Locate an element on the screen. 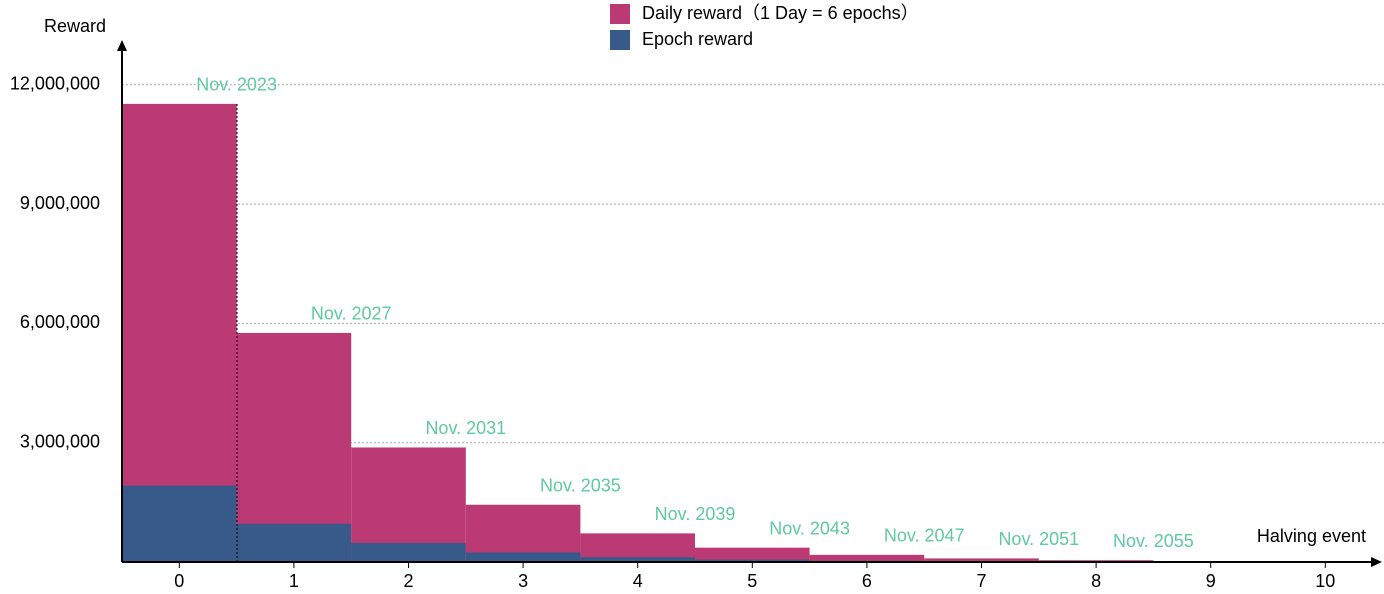  y-axis-label: Reward is located at coordinates (75, 26).